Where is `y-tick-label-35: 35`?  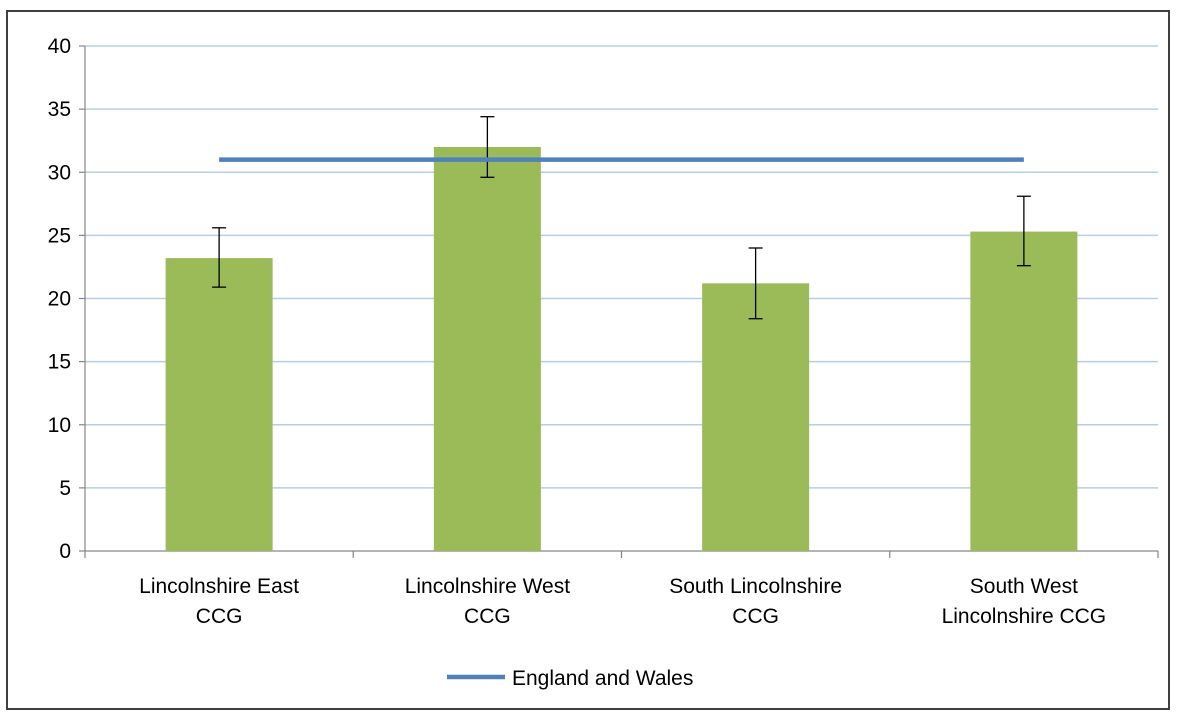
y-tick-label-35: 35 is located at coordinates (59, 109).